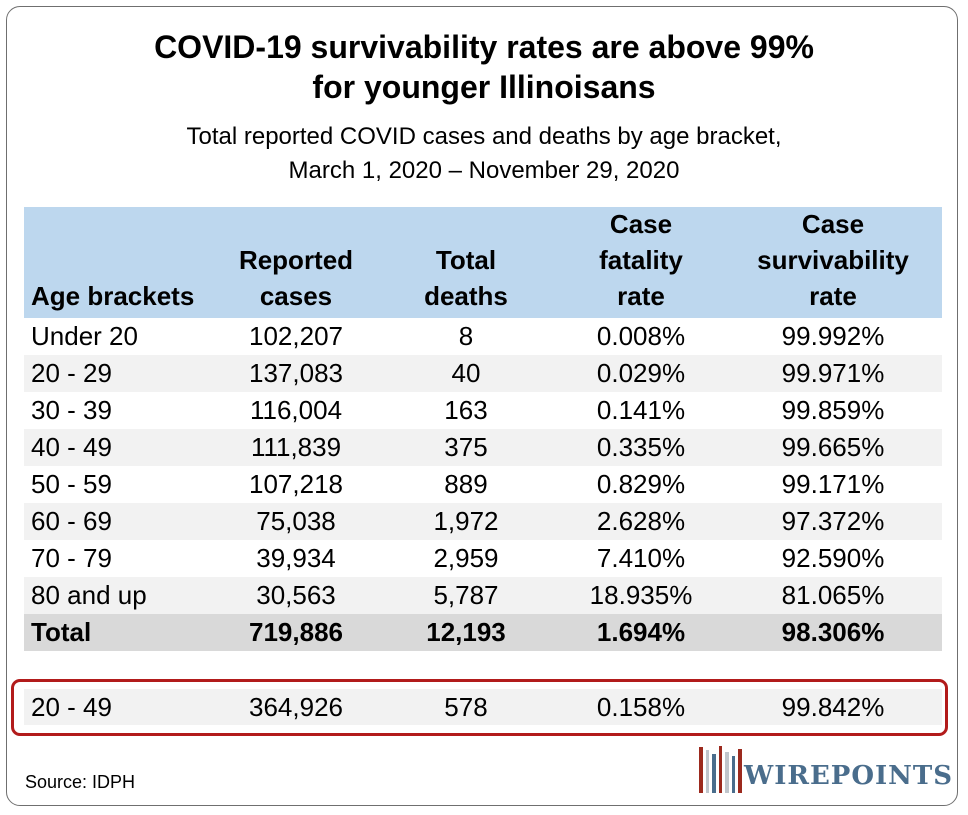 The image size is (968, 815). Describe the element at coordinates (483, 336) in the screenshot. I see `table-row: Under 20 102,207 8 0.008% 99.992%` at that location.